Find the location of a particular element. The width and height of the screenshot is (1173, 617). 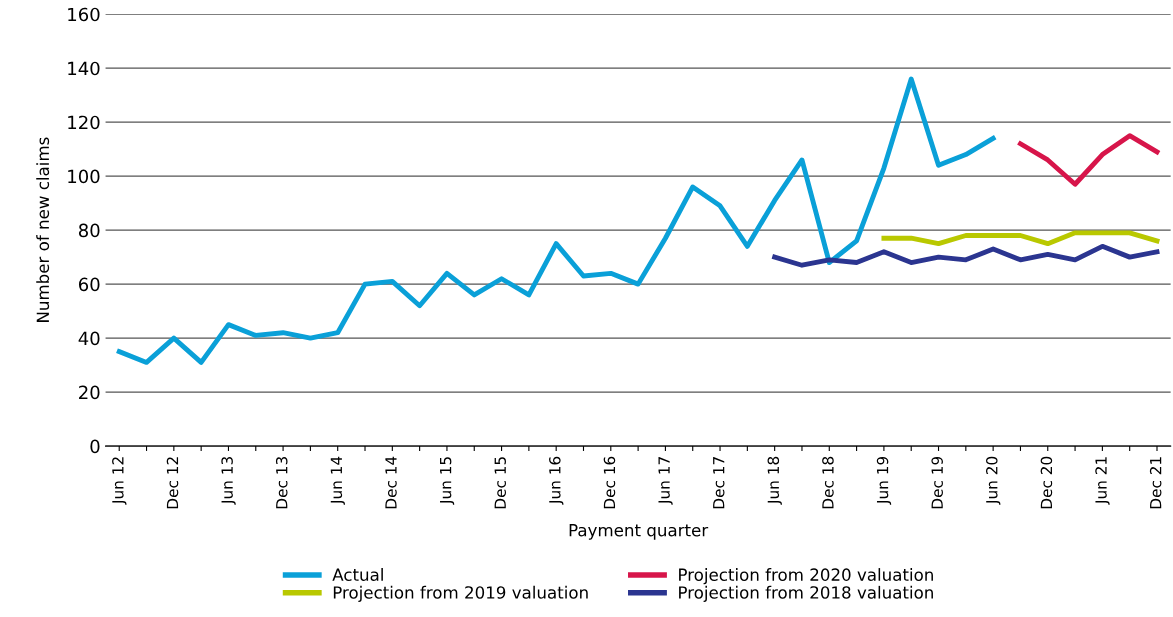

y-tick-label: 120 is located at coordinates (84, 122).